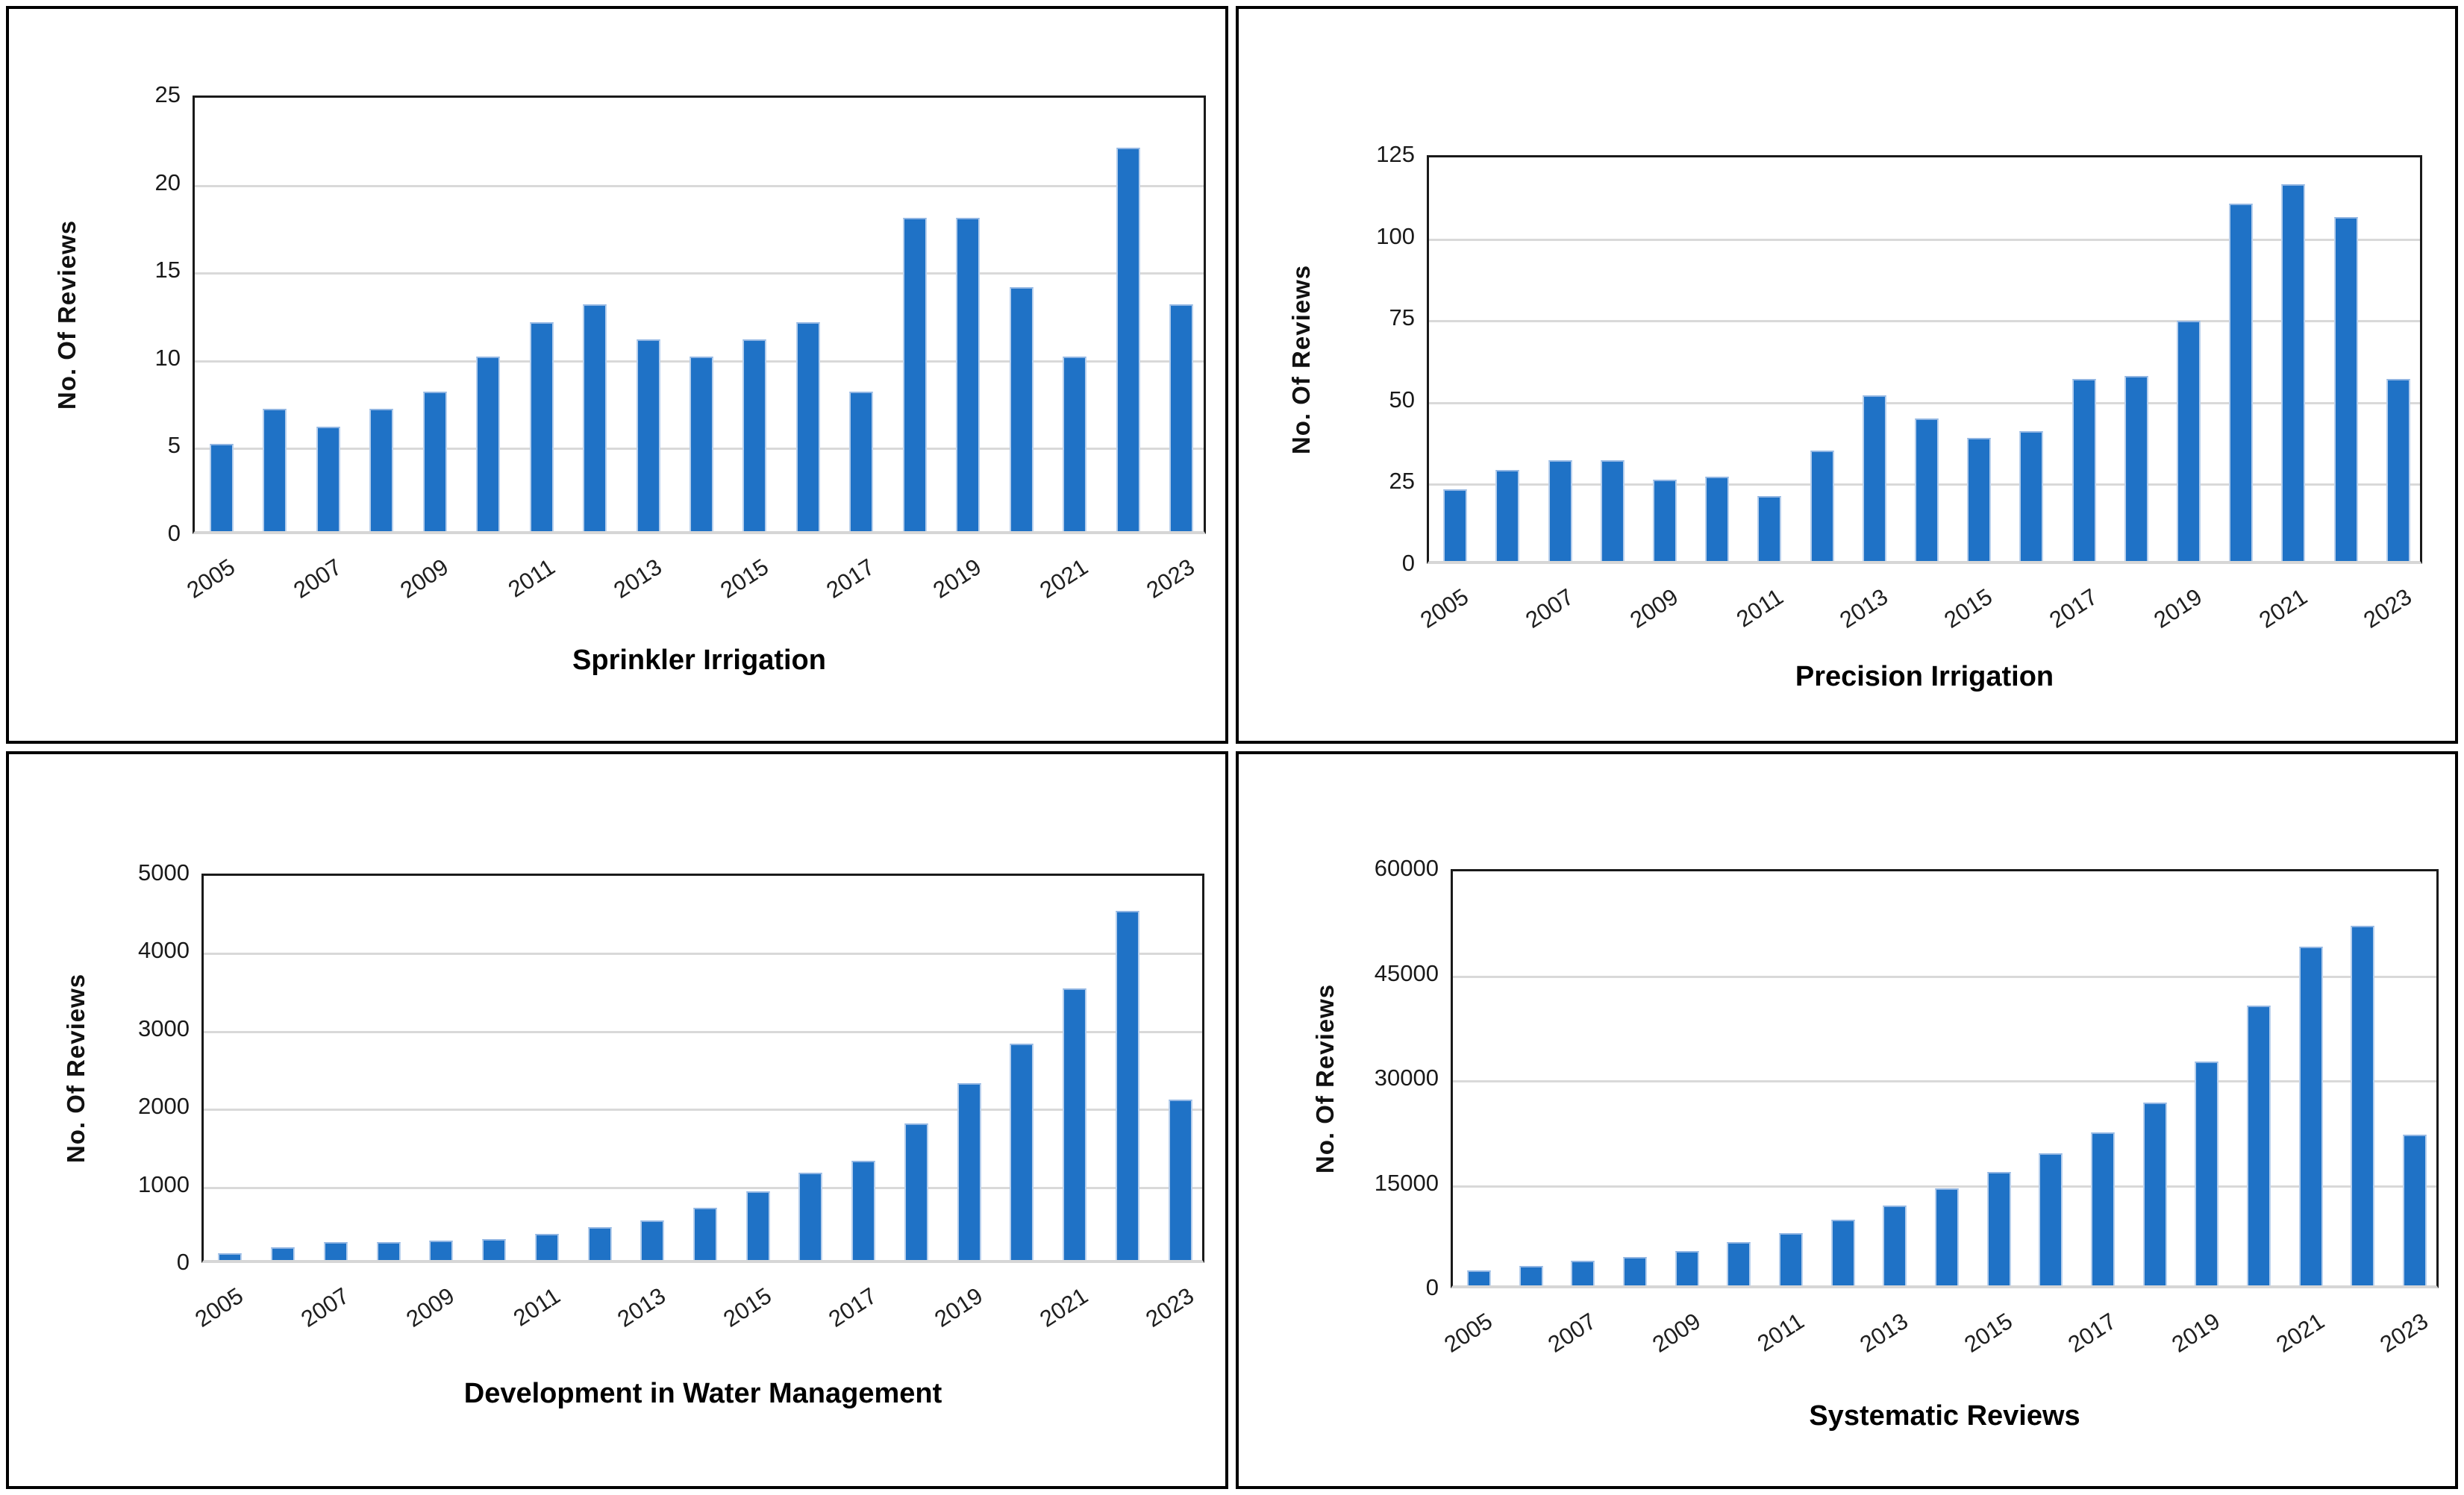 The height and width of the screenshot is (1495, 2464). What do you see at coordinates (1395, 154) in the screenshot?
I see `y-tick-label: 125` at bounding box center [1395, 154].